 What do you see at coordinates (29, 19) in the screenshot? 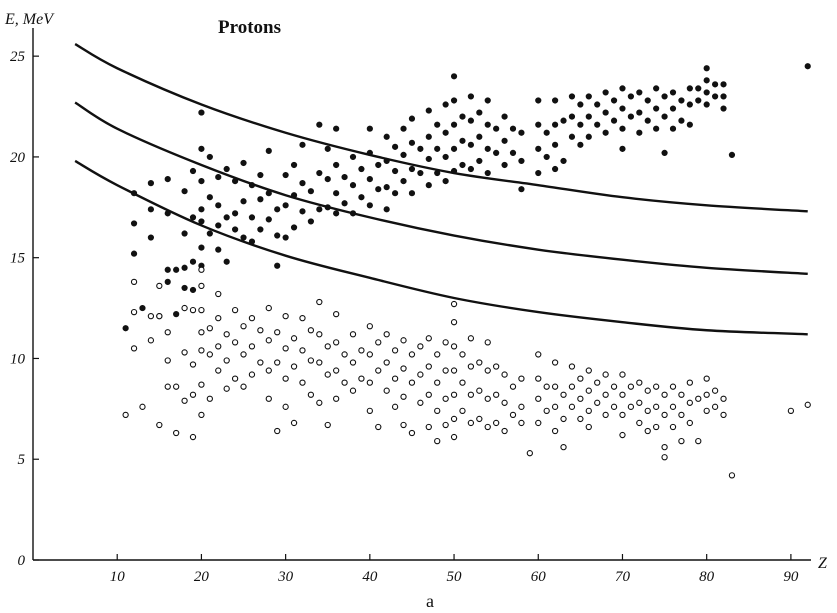
I see `y-axis-label: E, MeV` at bounding box center [29, 19].